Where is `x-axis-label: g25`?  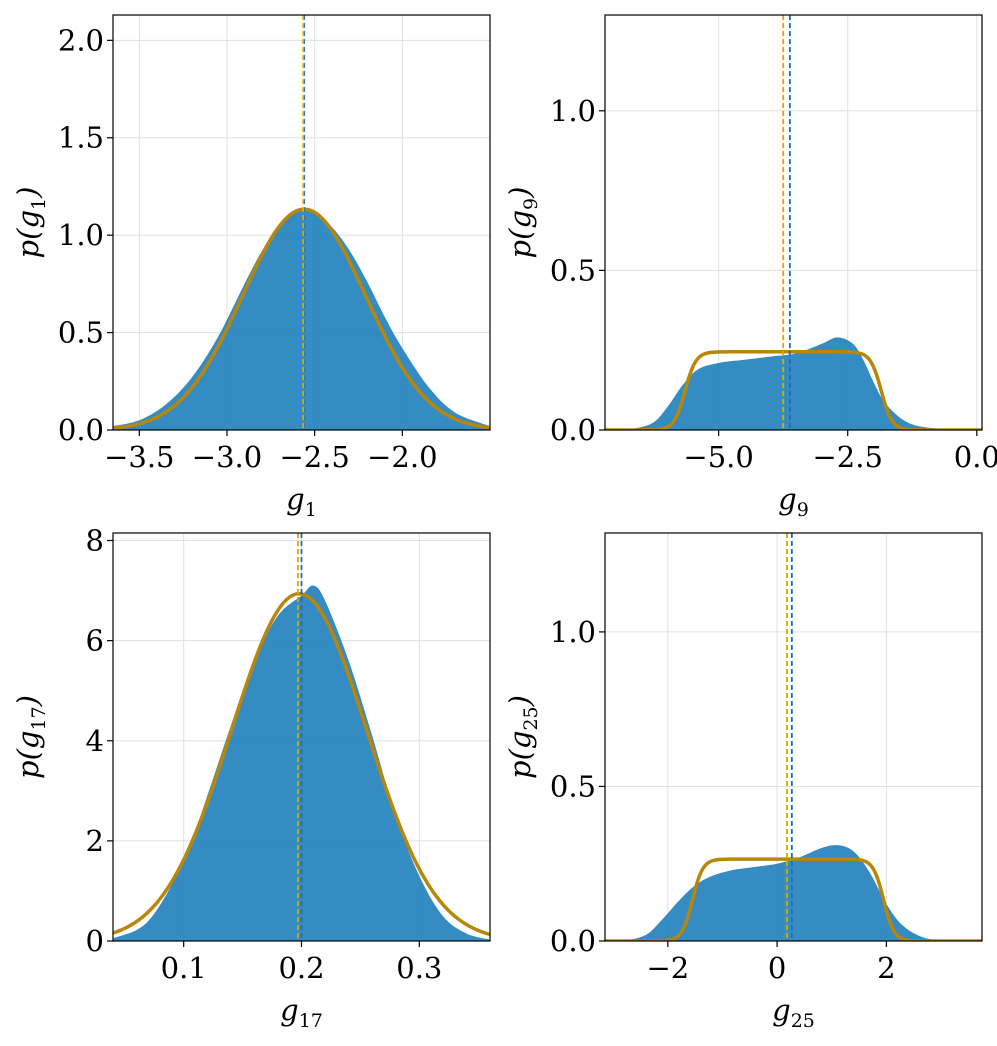
x-axis-label: g25 is located at coordinates (793, 1012).